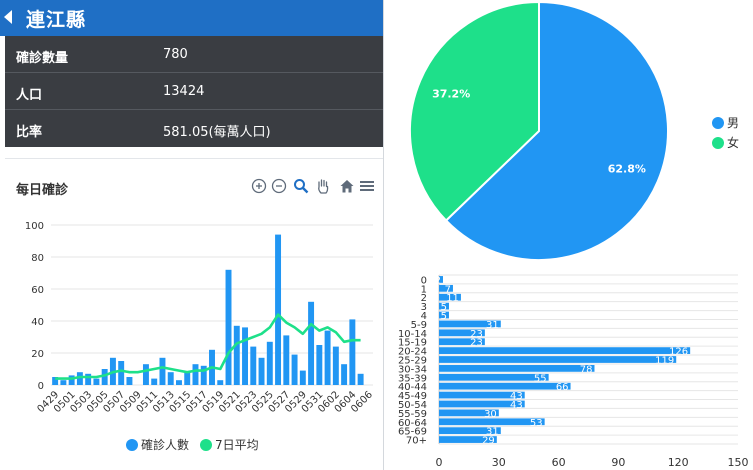  I want to click on value-label: 11, so click(452, 298).